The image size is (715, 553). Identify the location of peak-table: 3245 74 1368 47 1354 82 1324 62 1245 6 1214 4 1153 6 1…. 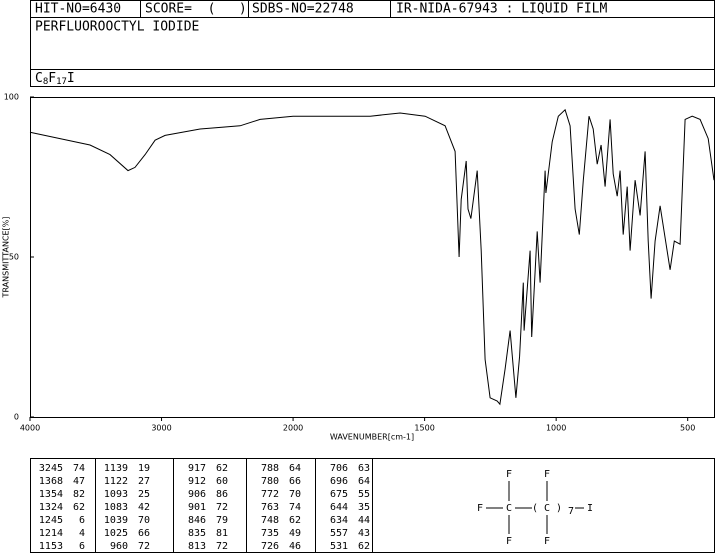
(204, 505).